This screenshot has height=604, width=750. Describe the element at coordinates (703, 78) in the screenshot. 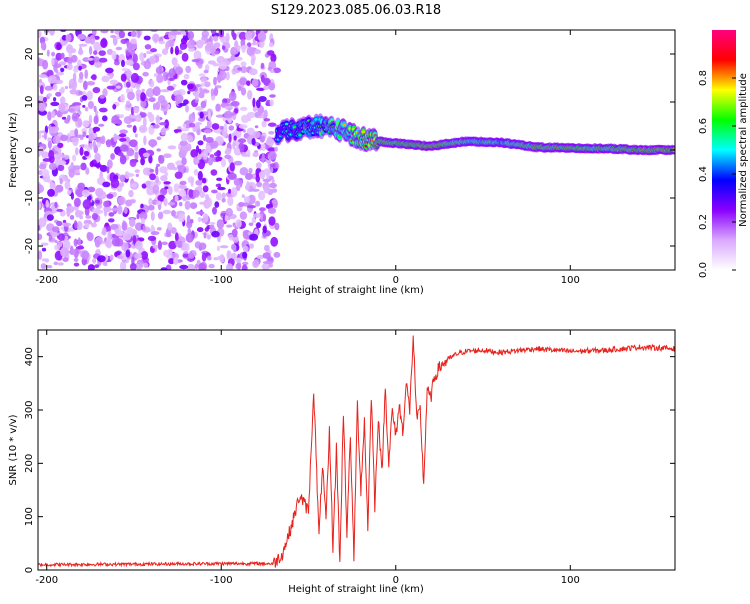

I see `colorbar-tick-label: 0.8` at that location.